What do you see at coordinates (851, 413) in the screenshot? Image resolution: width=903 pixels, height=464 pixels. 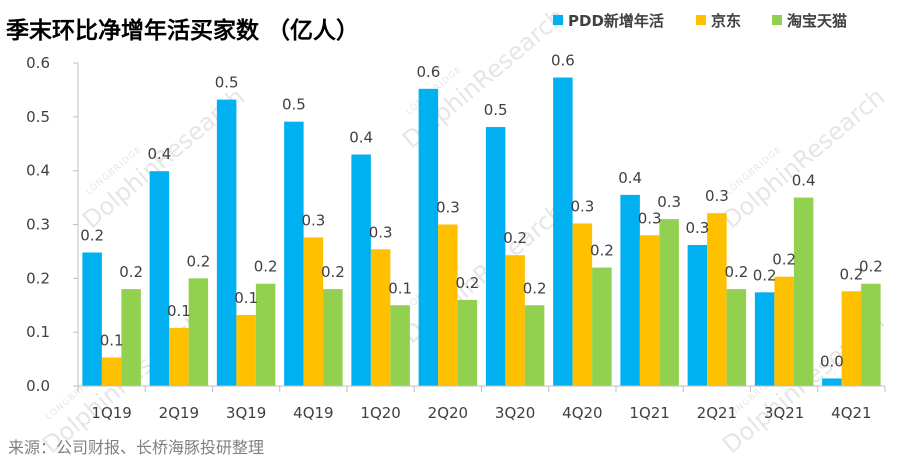 I see `x-tick-label: 4Q21` at bounding box center [851, 413].